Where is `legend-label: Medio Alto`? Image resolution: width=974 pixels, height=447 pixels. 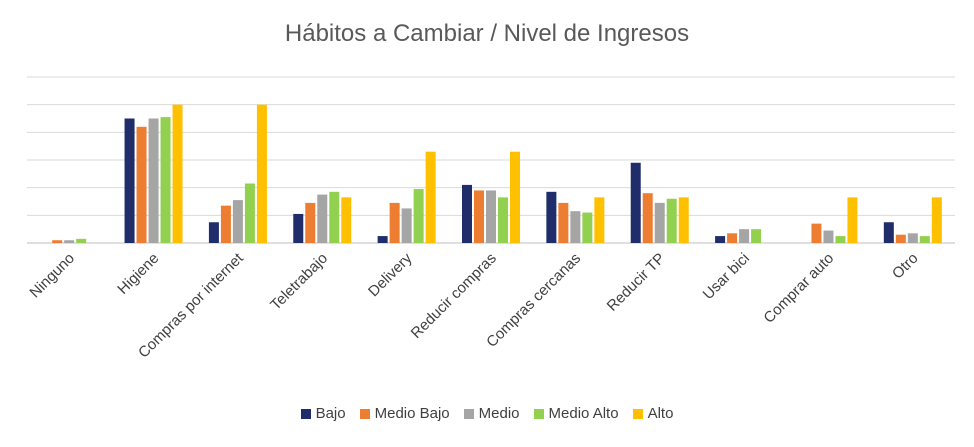 legend-label: Medio Alto is located at coordinates (583, 413).